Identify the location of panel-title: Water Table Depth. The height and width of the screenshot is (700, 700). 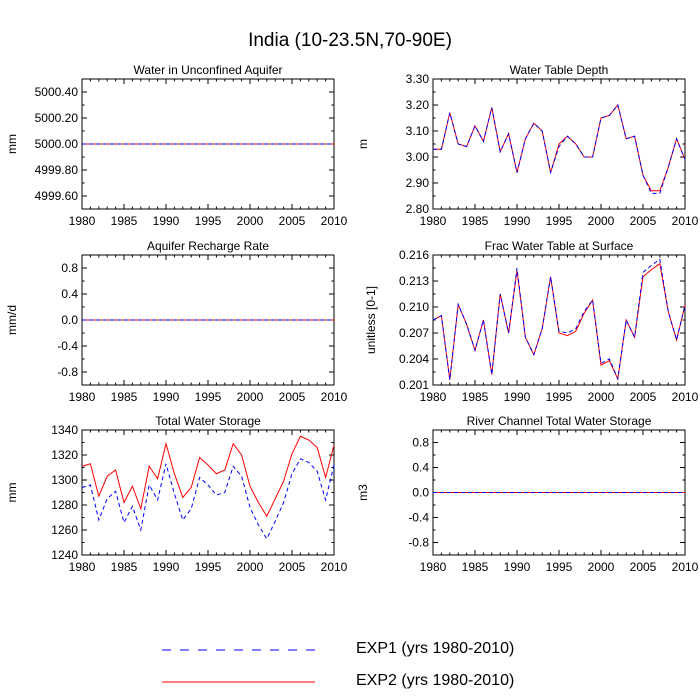
(559, 70).